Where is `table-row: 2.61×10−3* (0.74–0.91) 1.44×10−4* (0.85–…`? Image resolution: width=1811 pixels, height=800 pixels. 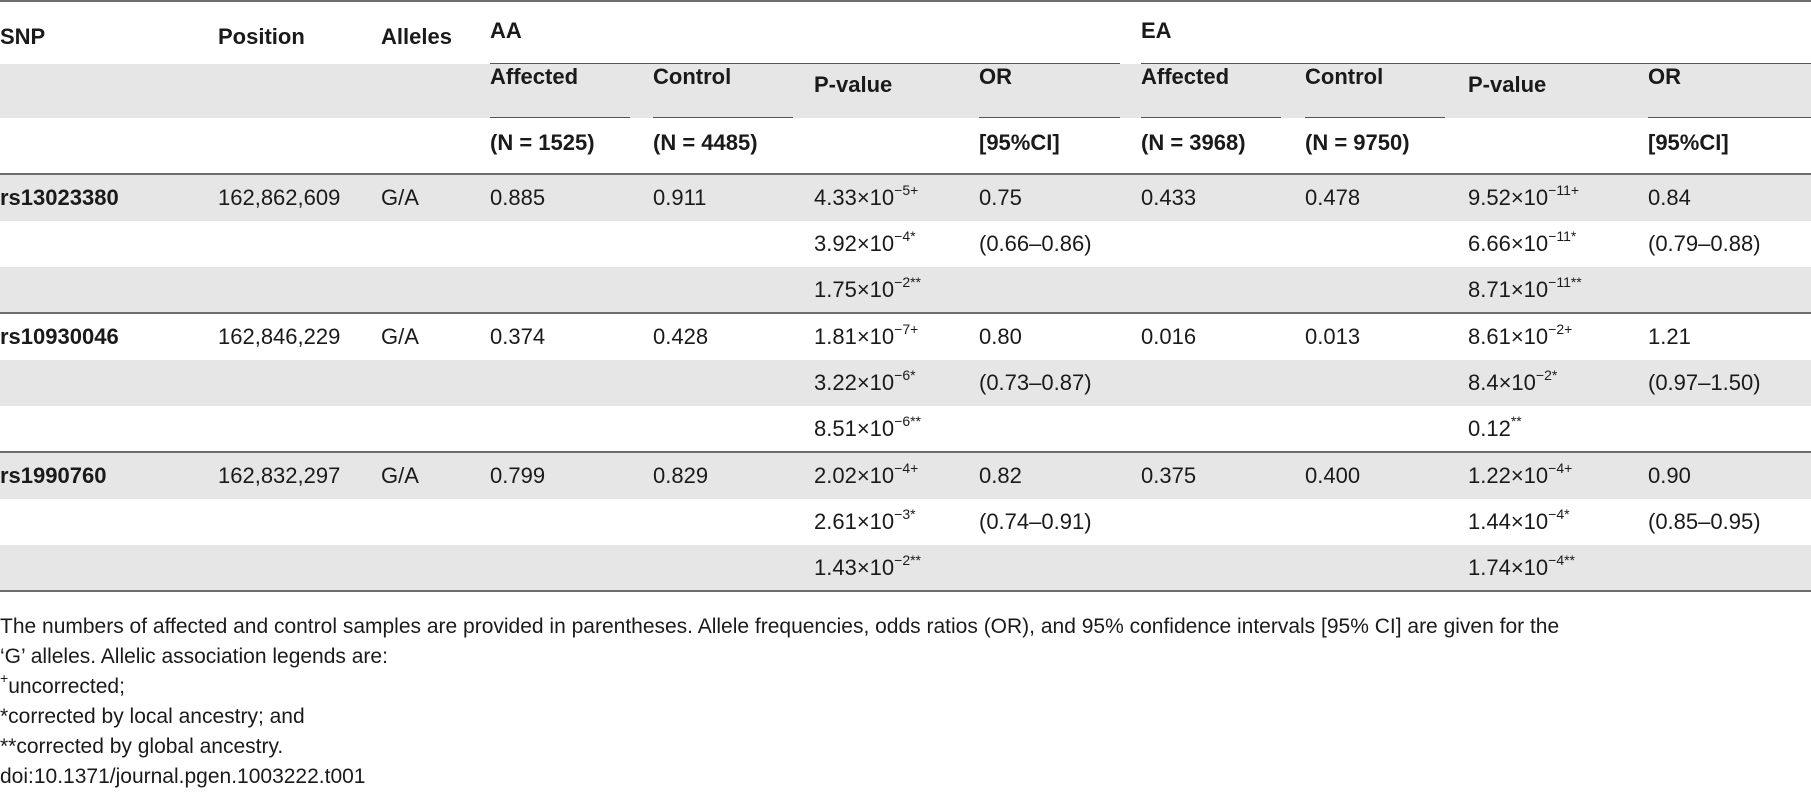
table-row: 2.61×10−3* (0.74–0.91) 1.44×10−4* (0.85–… is located at coordinates (905, 522).